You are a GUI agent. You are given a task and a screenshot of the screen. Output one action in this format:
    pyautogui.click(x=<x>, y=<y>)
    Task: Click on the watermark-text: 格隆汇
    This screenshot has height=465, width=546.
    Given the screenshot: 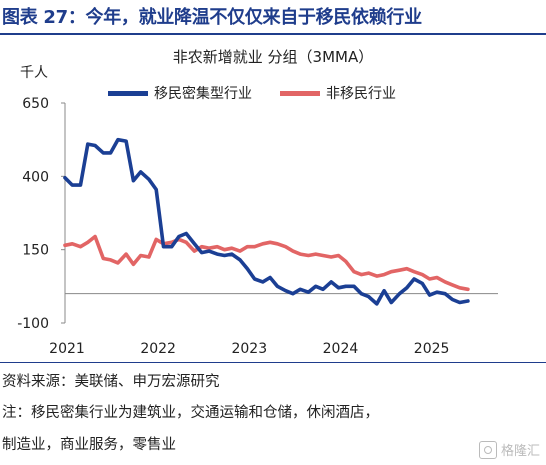 What is the action you would take?
    pyautogui.click(x=520, y=451)
    